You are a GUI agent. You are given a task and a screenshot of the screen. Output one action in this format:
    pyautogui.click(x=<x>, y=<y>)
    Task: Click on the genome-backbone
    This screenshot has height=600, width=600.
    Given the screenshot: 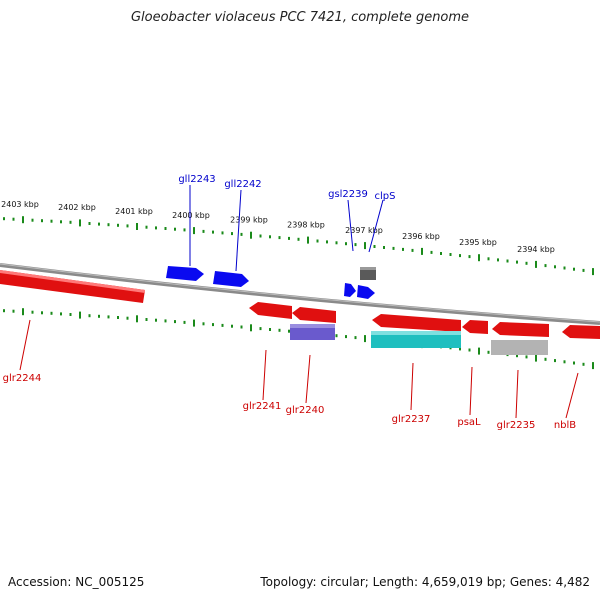 What is the action you would take?
    pyautogui.click(x=300, y=294)
    